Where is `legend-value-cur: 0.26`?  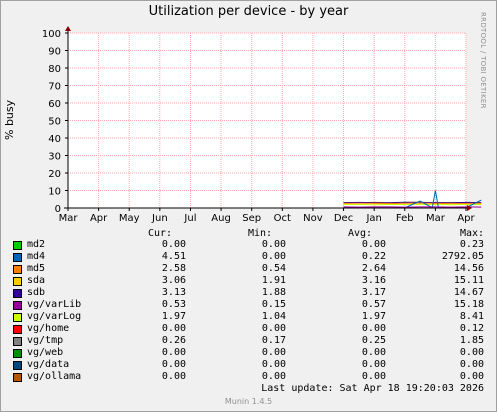
legend-value-cur: 0.26 is located at coordinates (173, 340).